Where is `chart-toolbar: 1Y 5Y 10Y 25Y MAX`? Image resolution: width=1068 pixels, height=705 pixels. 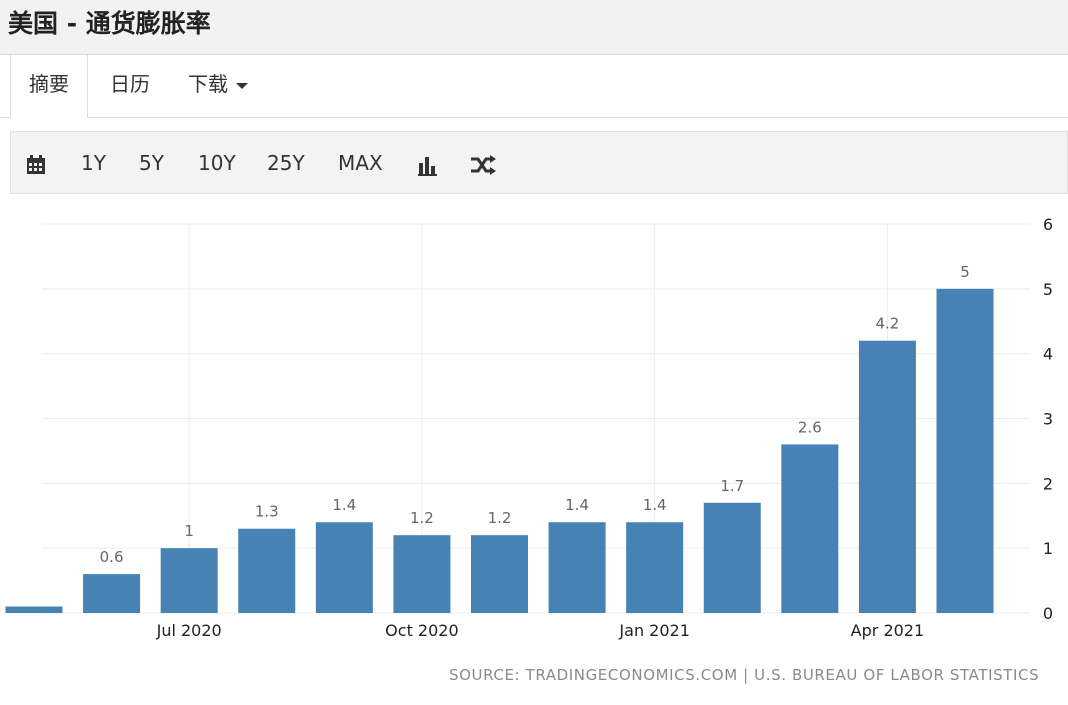
chart-toolbar: 1Y 5Y 10Y 25Y MAX is located at coordinates (539, 162).